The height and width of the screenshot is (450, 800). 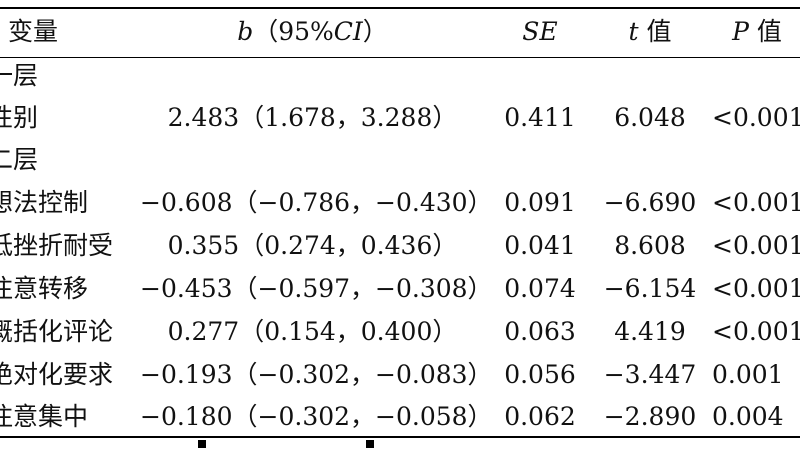 What do you see at coordinates (375, 31) in the screenshot?
I see `header-b-close: ）` at bounding box center [375, 31].